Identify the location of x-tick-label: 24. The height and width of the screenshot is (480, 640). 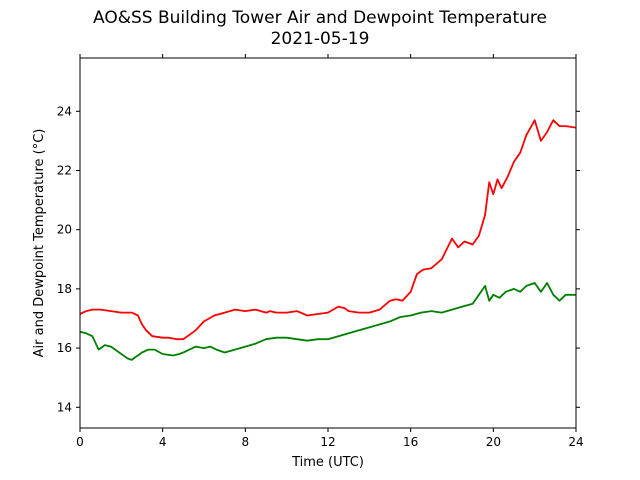
(575, 442).